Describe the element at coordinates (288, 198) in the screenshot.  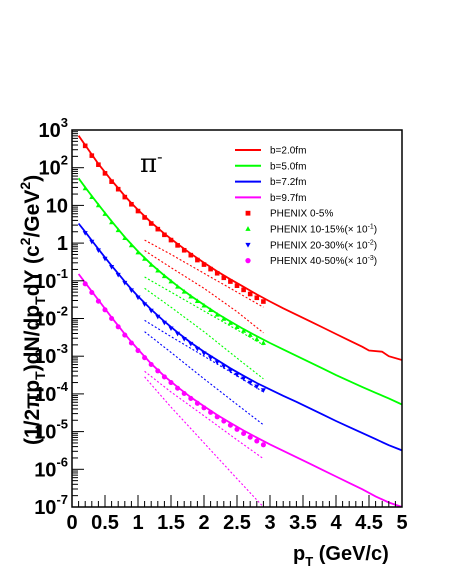
I see `legend-label: b=9.7fm` at that location.